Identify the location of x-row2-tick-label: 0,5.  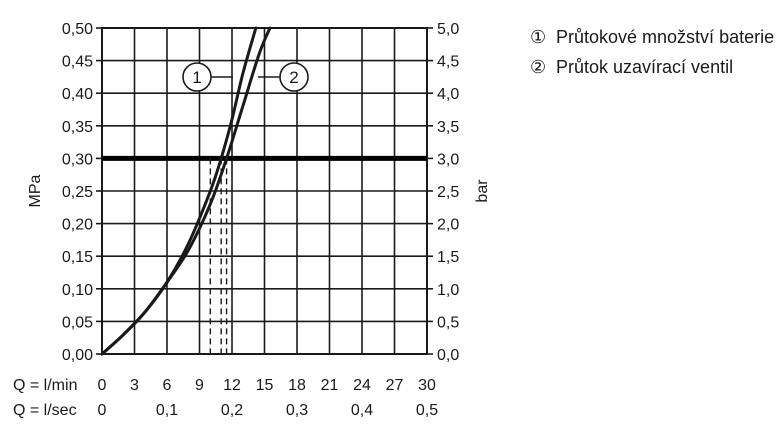
(427, 410).